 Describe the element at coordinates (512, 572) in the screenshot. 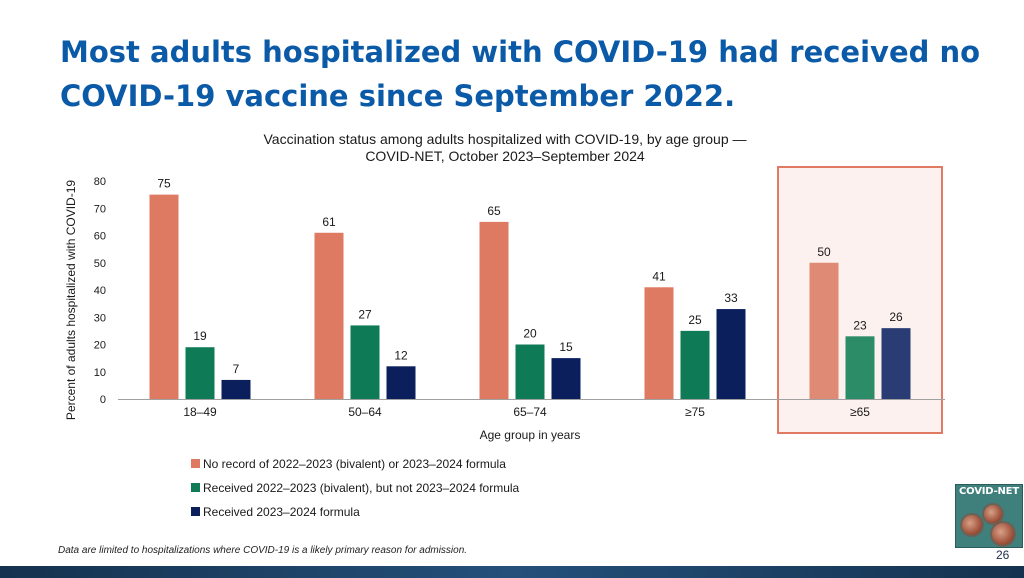

I see `footer-bar` at that location.